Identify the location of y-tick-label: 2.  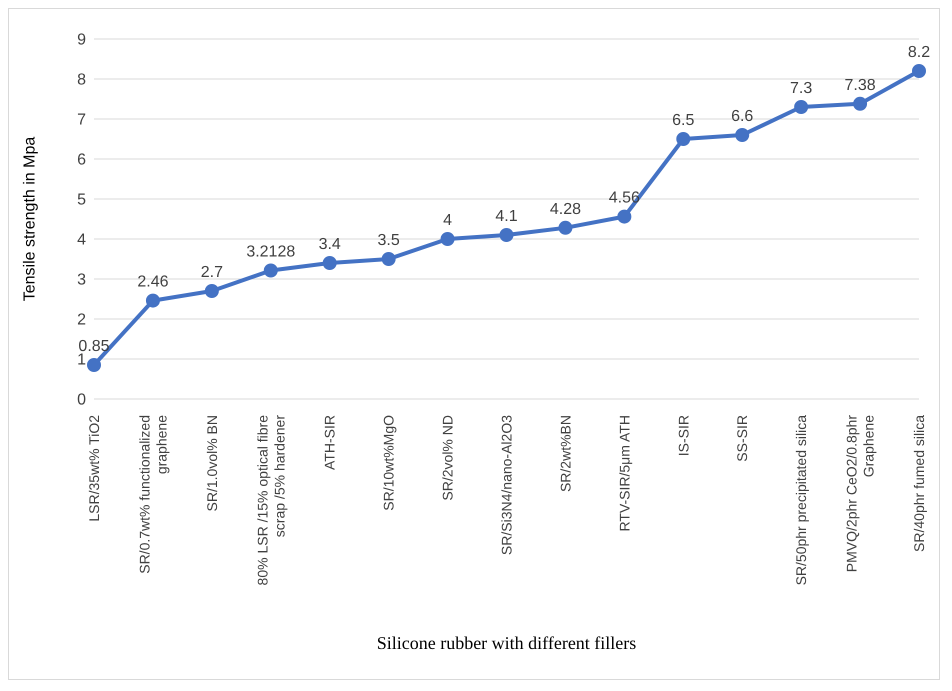
(81, 320).